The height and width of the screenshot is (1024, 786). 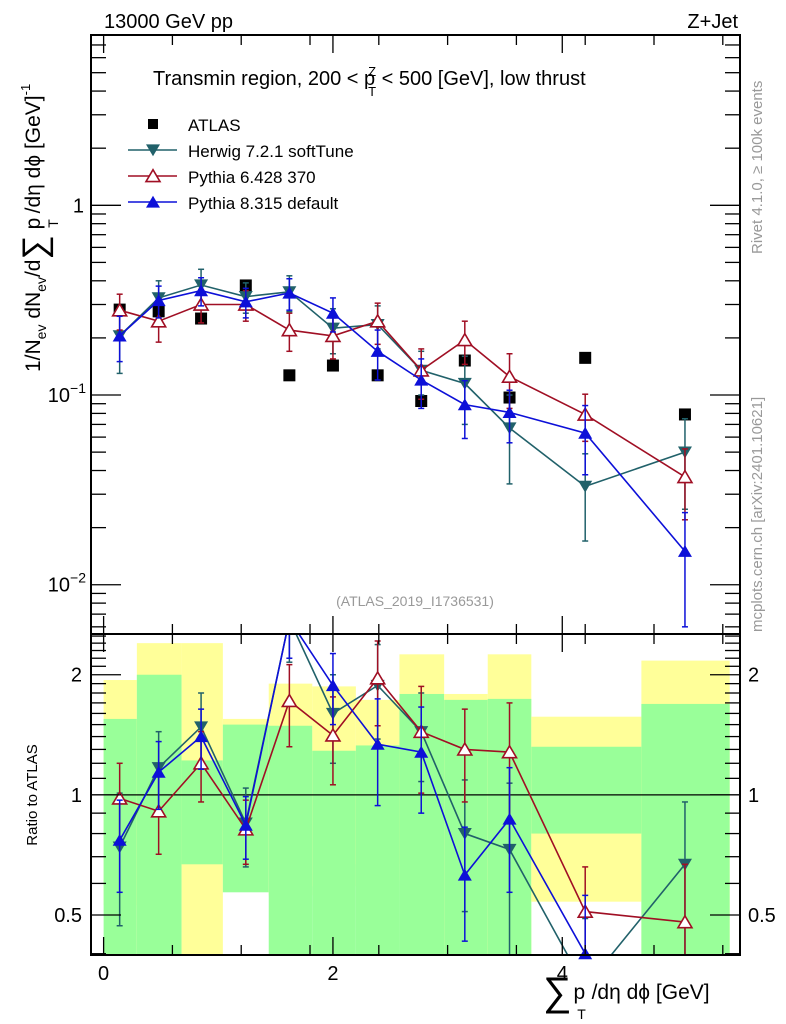 What do you see at coordinates (415, 601) in the screenshot?
I see `analysis-watermark: (ATLAS_2019_I1736531)` at bounding box center [415, 601].